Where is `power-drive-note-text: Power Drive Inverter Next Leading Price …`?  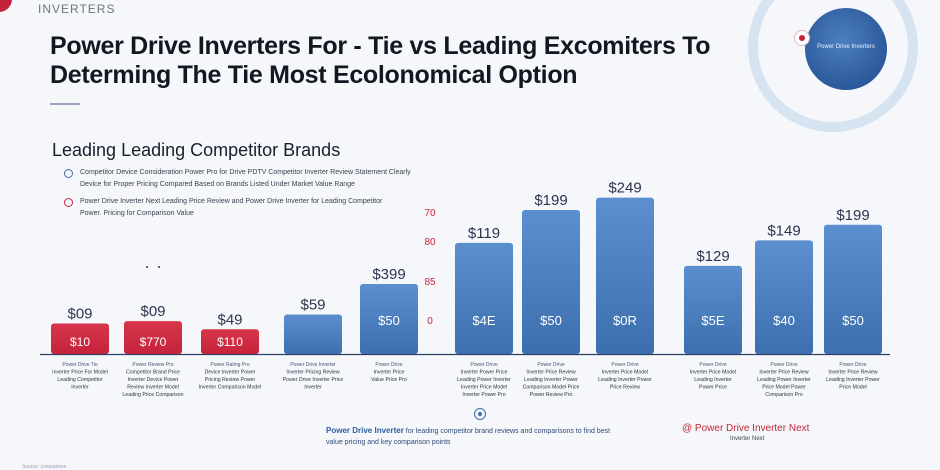 power-drive-note-text: Power Drive Inverter Next Leading Price … is located at coordinates (231, 207).